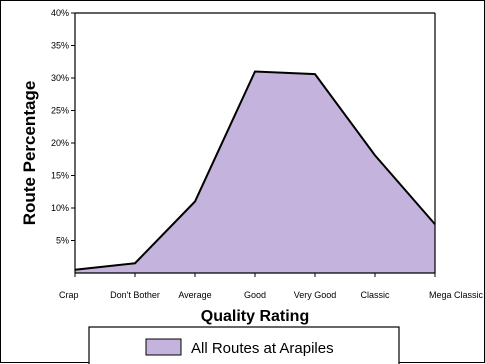 The width and height of the screenshot is (485, 364). What do you see at coordinates (194, 295) in the screenshot?
I see `x-tick-label: Average` at bounding box center [194, 295].